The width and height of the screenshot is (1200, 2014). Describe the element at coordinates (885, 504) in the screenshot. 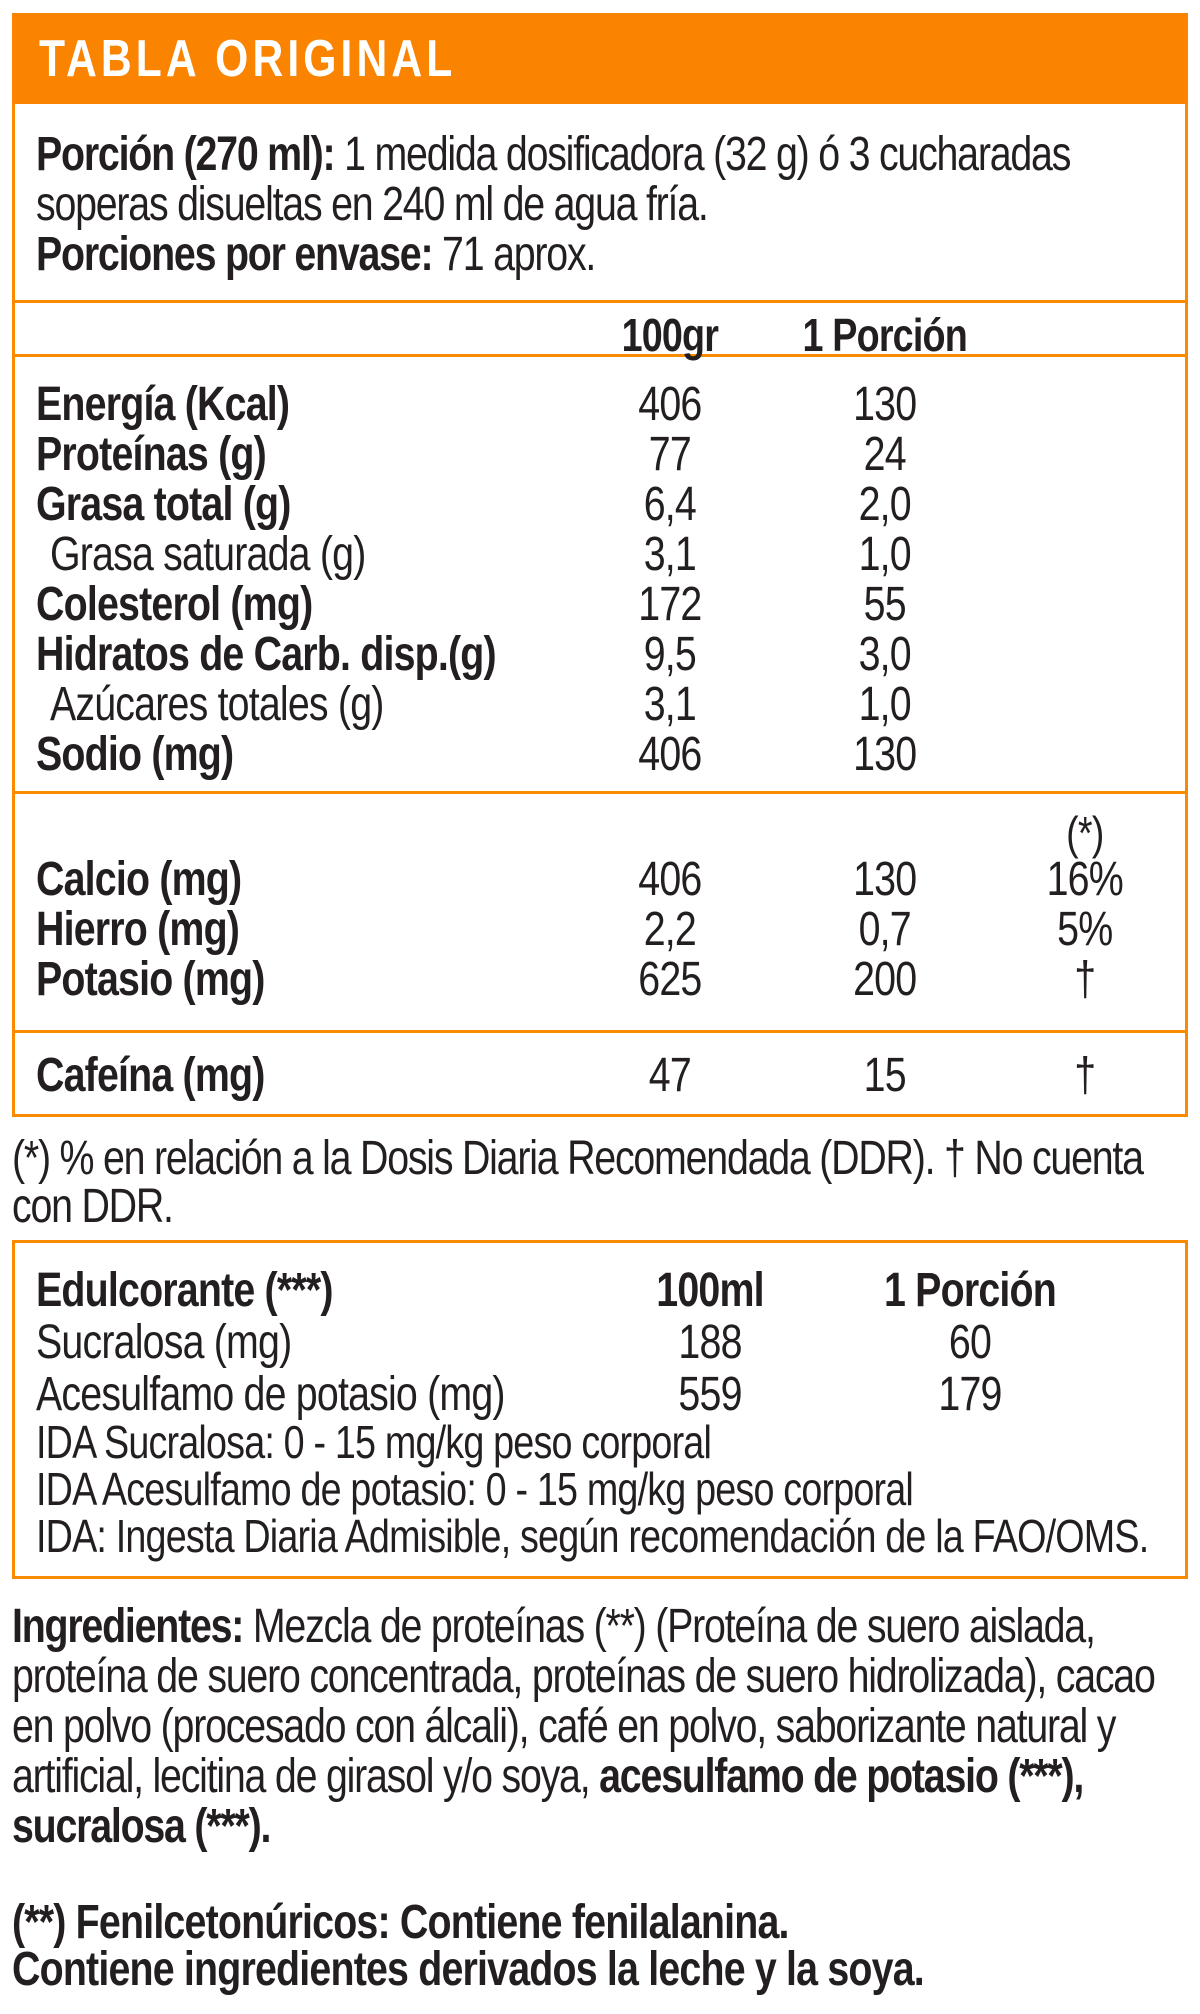

I see `value-portion: 2,0` at that location.